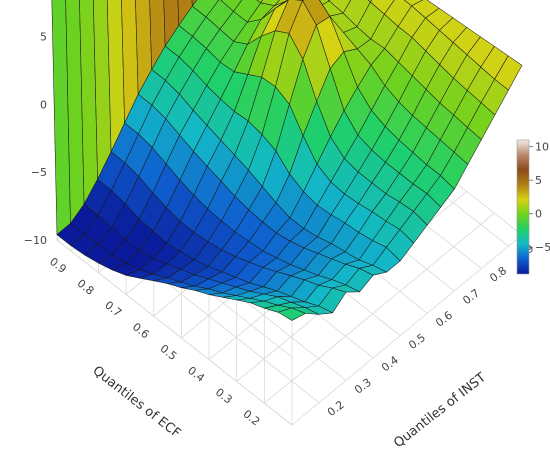 The width and height of the screenshot is (550, 467). What do you see at coordinates (523, 207) in the screenshot?
I see `colorbar-gradient` at bounding box center [523, 207].